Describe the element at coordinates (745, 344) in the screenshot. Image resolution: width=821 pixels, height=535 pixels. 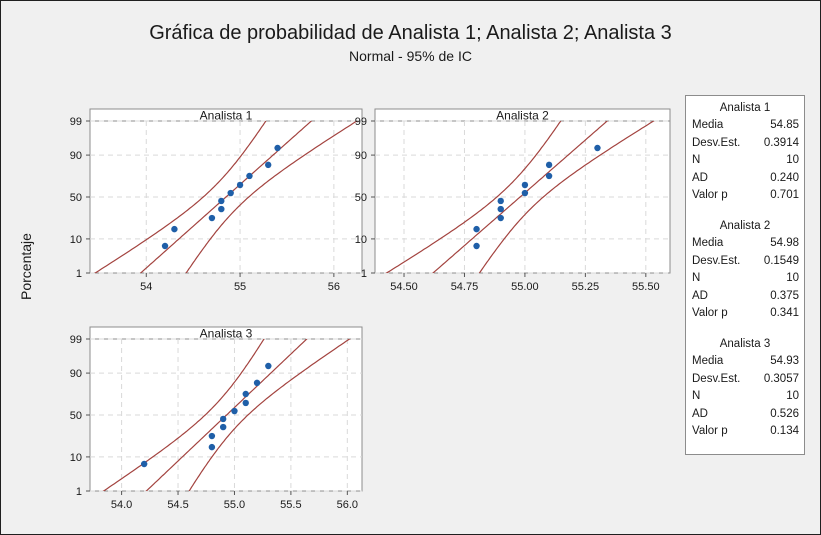
I see `legend-group-title: Analista 3` at that location.